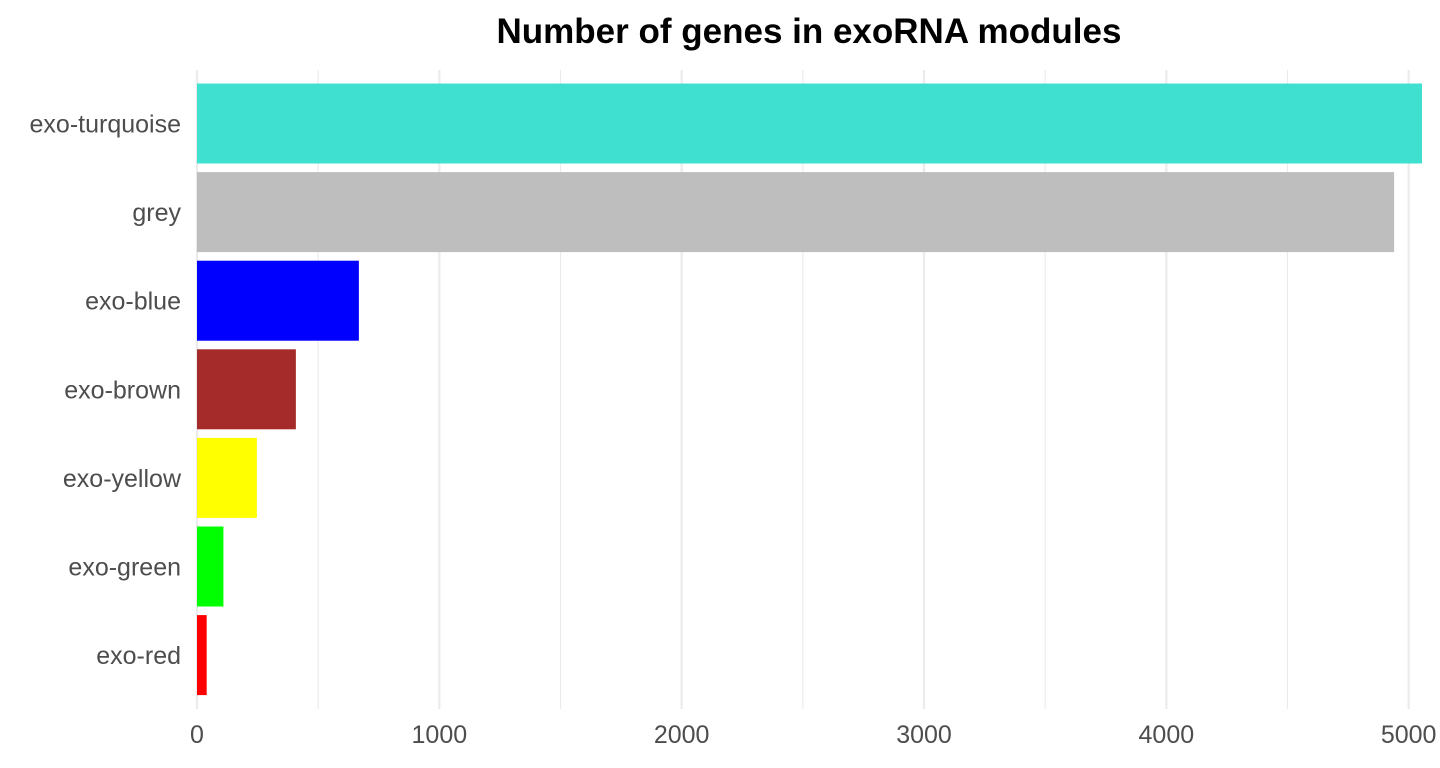  I want to click on y-tick-label: exo-yellow, so click(122, 479).